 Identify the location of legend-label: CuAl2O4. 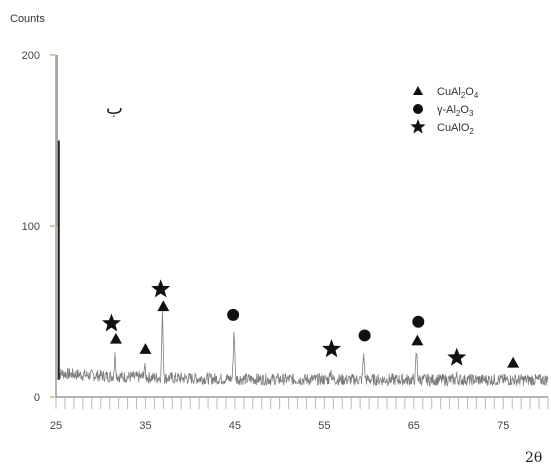
(458, 93).